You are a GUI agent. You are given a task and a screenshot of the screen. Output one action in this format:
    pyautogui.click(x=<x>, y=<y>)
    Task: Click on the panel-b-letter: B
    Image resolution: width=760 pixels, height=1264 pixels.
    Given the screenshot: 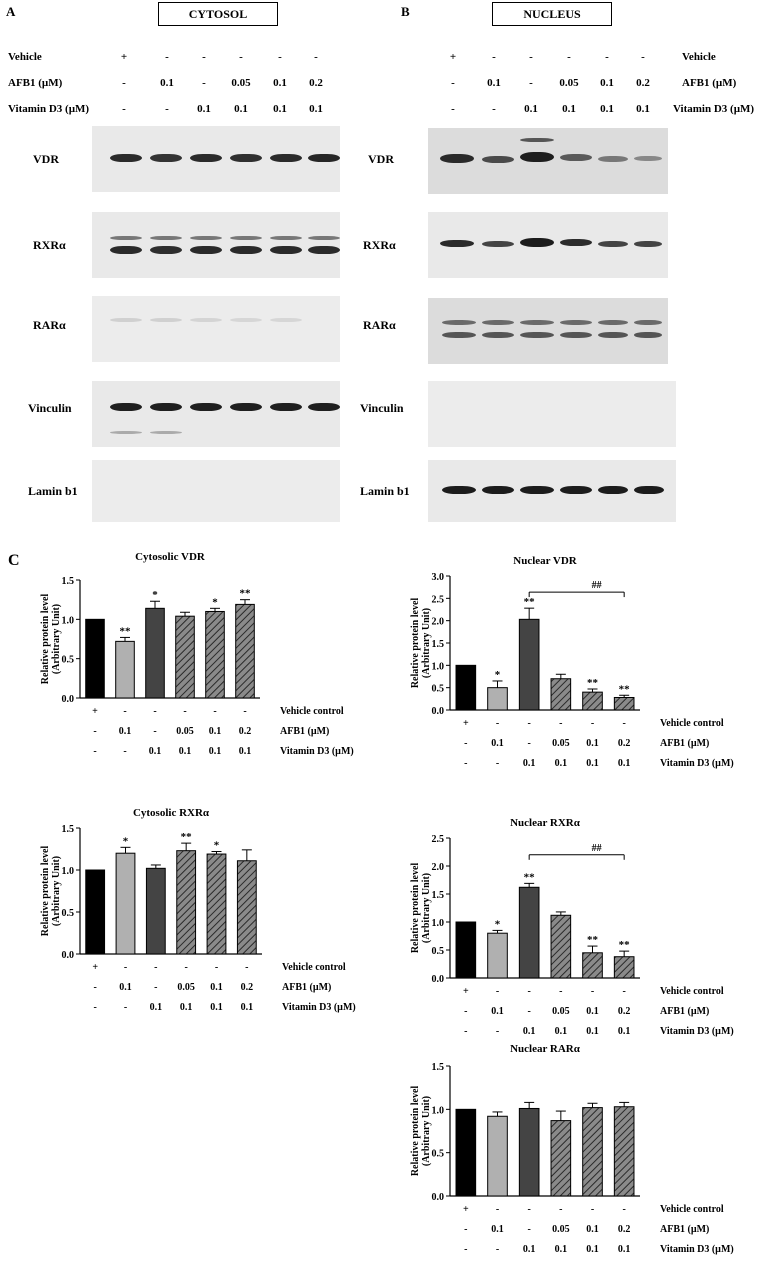 What is the action you would take?
    pyautogui.click(x=405, y=11)
    